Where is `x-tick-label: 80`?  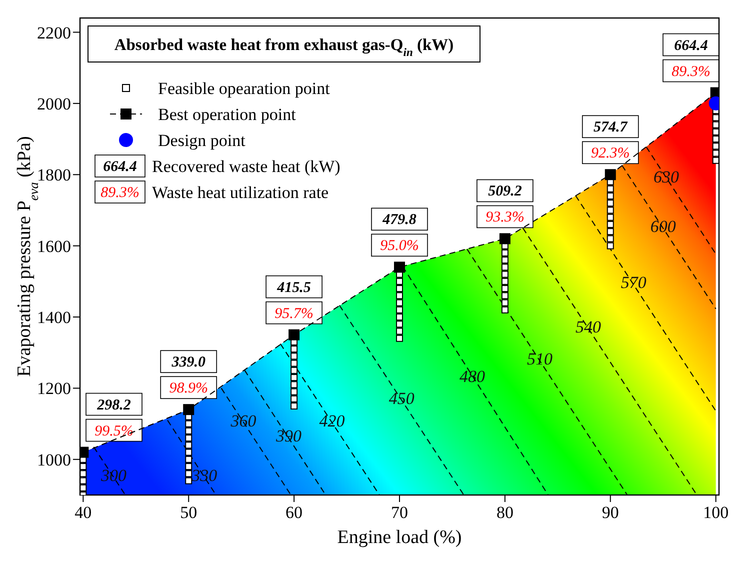
x-tick-label: 80 is located at coordinates (505, 512).